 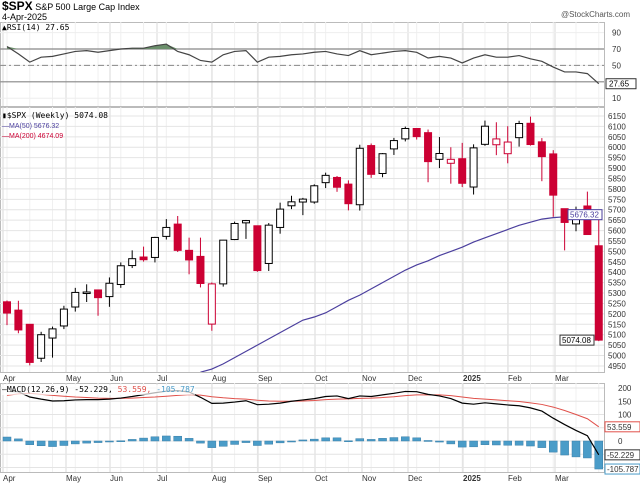 What do you see at coordinates (617, 231) in the screenshot?
I see `price-tick-label: 5600` at bounding box center [617, 231].